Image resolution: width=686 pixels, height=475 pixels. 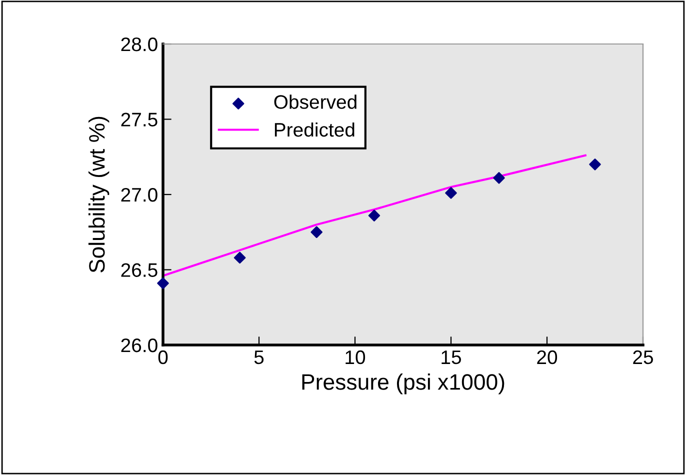 What do you see at coordinates (99, 194) in the screenshot?
I see `y-axis-title: Solubility (wt %)` at bounding box center [99, 194].